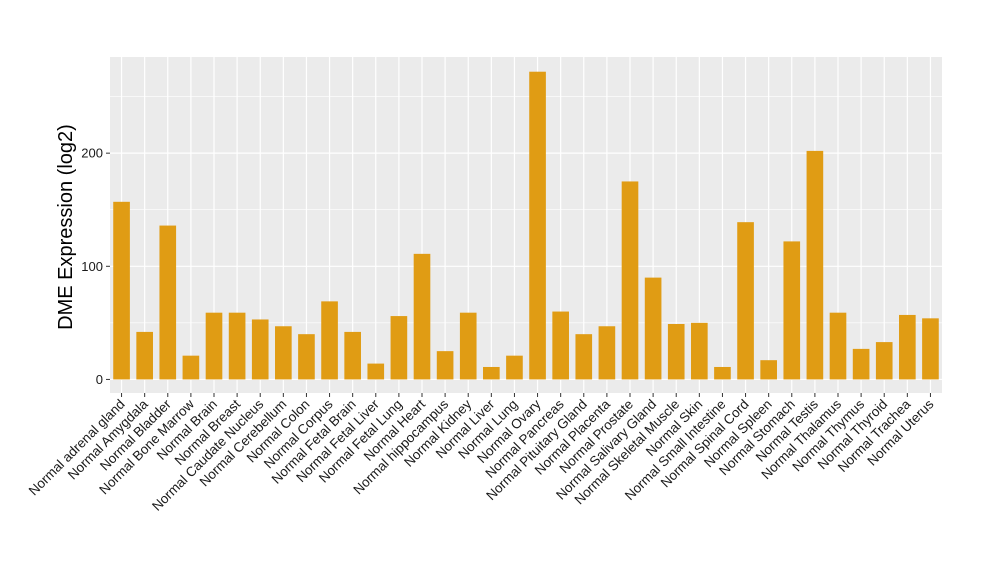  What do you see at coordinates (92, 266) in the screenshot?
I see `y-tick-label: 100` at bounding box center [92, 266].